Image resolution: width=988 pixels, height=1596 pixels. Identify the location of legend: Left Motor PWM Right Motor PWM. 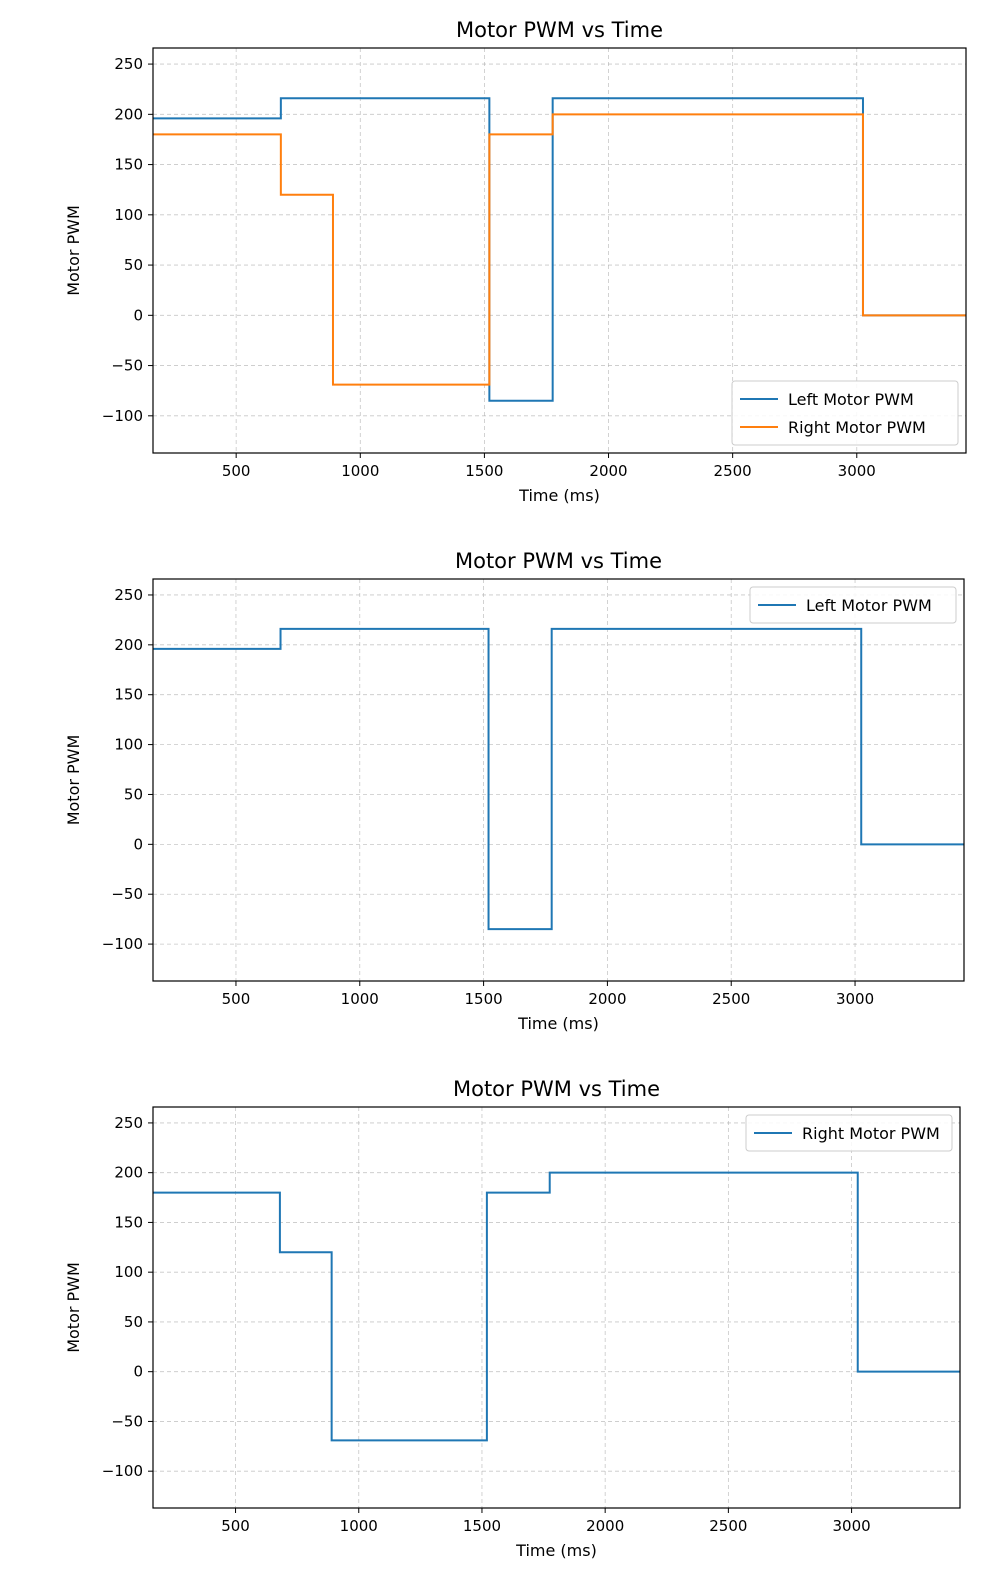
(845, 413).